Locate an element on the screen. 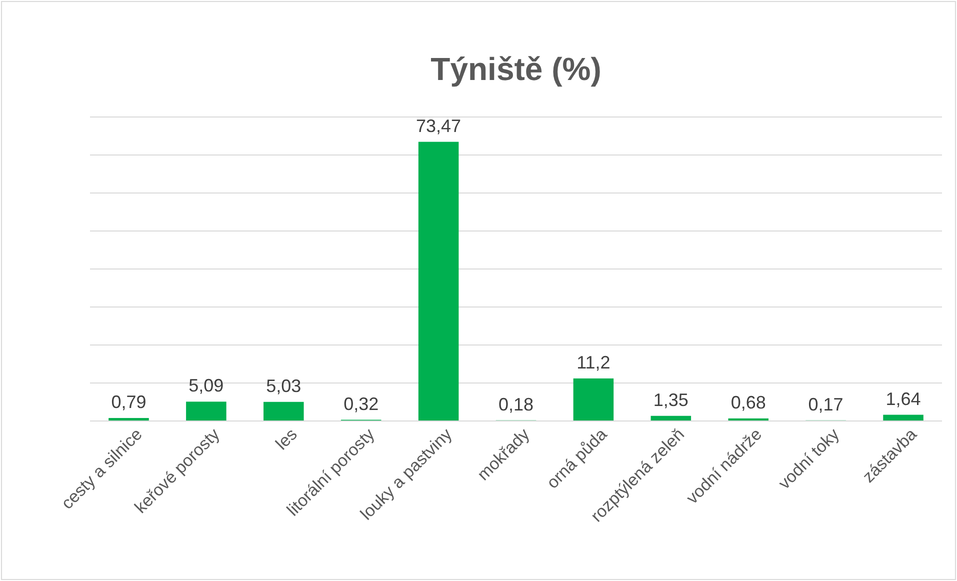 Image resolution: width=957 pixels, height=581 pixels. data-label: 0,32 is located at coordinates (361, 404).